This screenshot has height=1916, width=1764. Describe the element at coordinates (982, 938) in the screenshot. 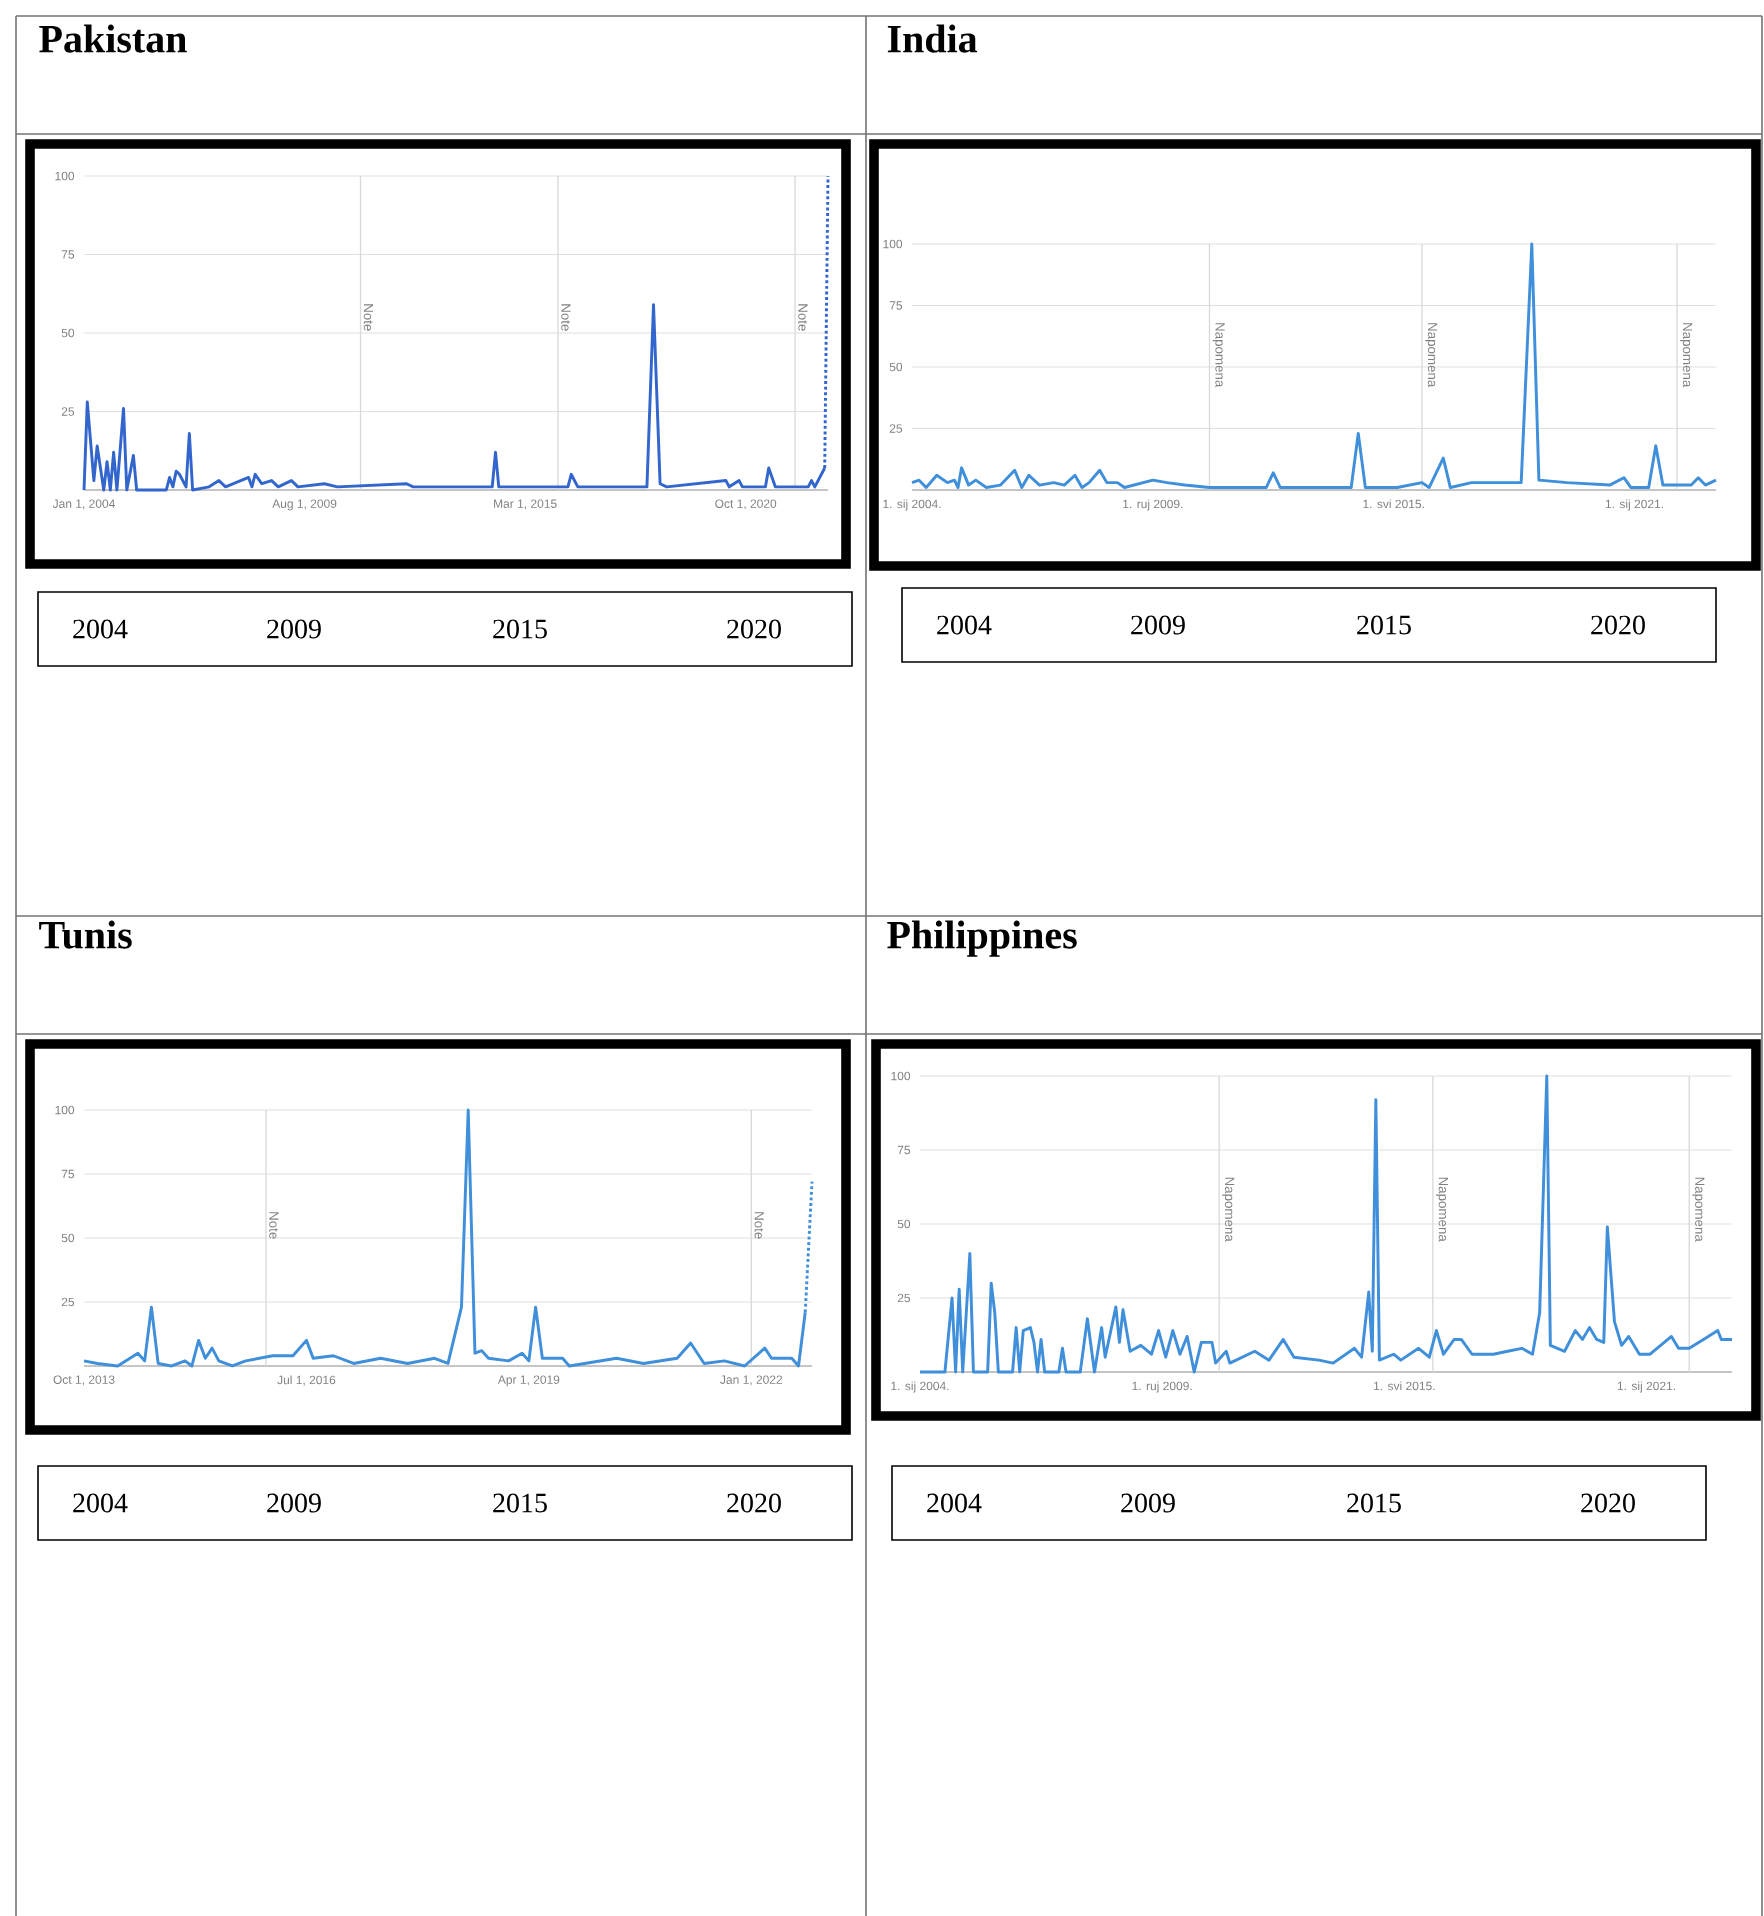

I see `chart-title: Philippines` at that location.